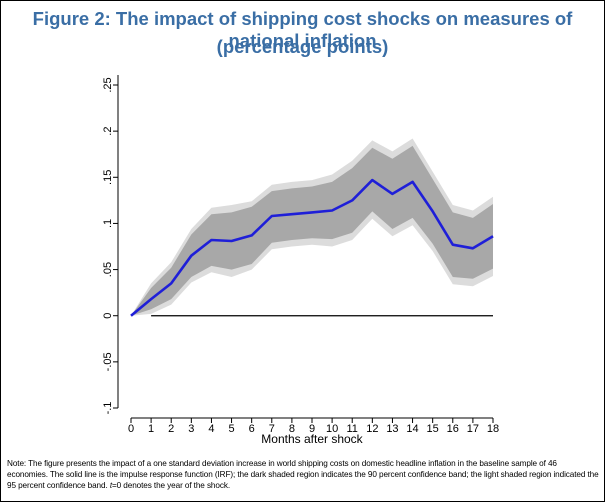  What do you see at coordinates (108, 269) in the screenshot?
I see `y-tick-label-3: .05` at bounding box center [108, 269].